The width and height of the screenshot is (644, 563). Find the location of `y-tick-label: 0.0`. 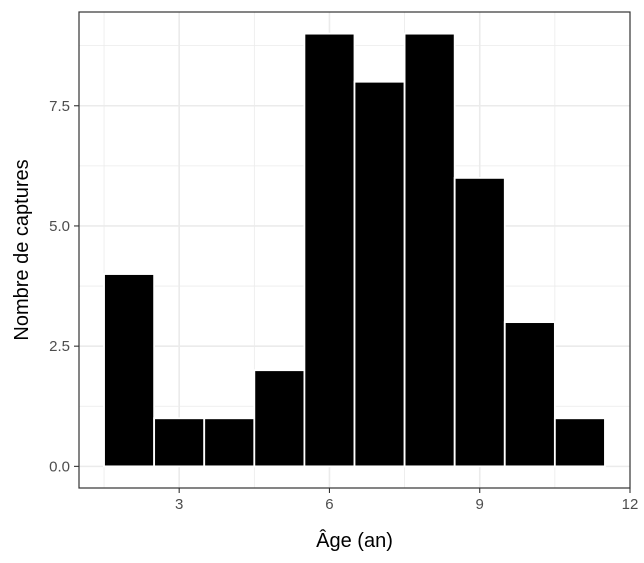

y-tick-label: 0.0 is located at coordinates (59, 466).